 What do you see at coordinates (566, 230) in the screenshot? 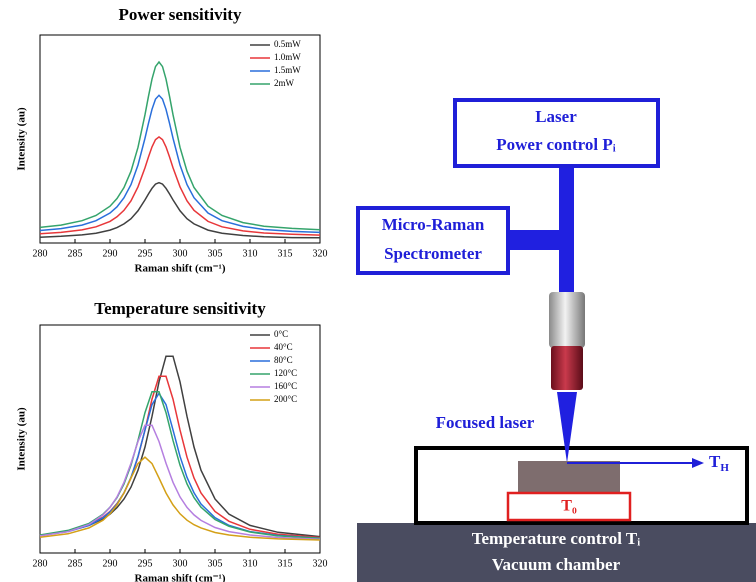
I see `laser-beam` at bounding box center [566, 230].